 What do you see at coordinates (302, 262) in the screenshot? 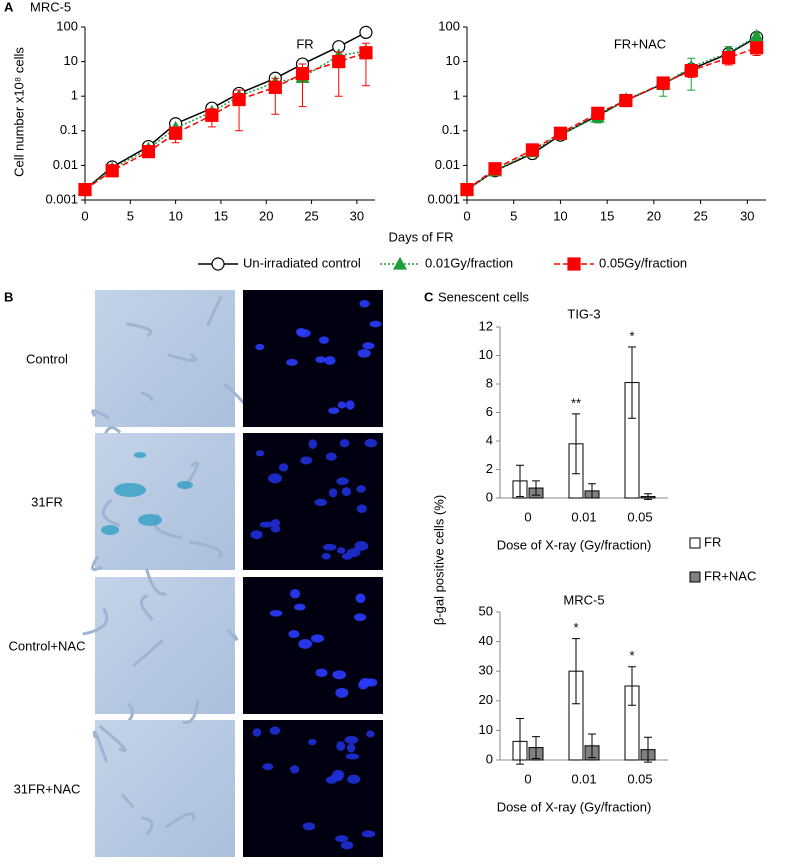
I see `legend-label: Un-irradiated control` at bounding box center [302, 262].